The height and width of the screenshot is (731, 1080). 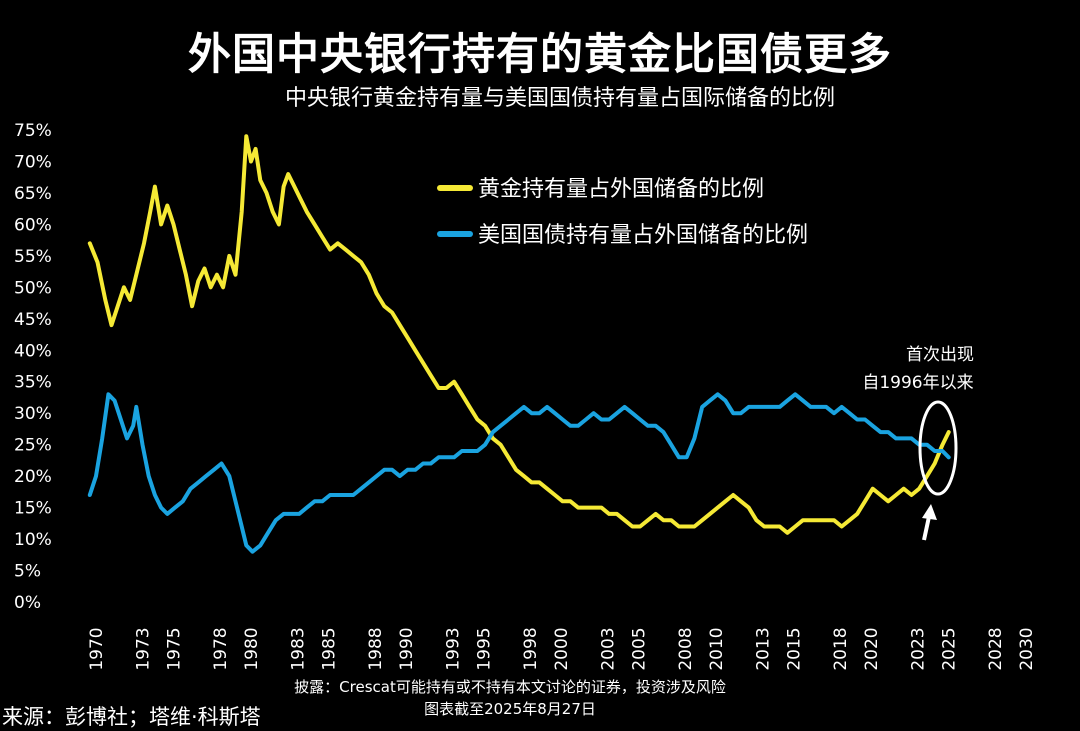 What do you see at coordinates (841, 648) in the screenshot?
I see `x-tick-label: 2018` at bounding box center [841, 648].